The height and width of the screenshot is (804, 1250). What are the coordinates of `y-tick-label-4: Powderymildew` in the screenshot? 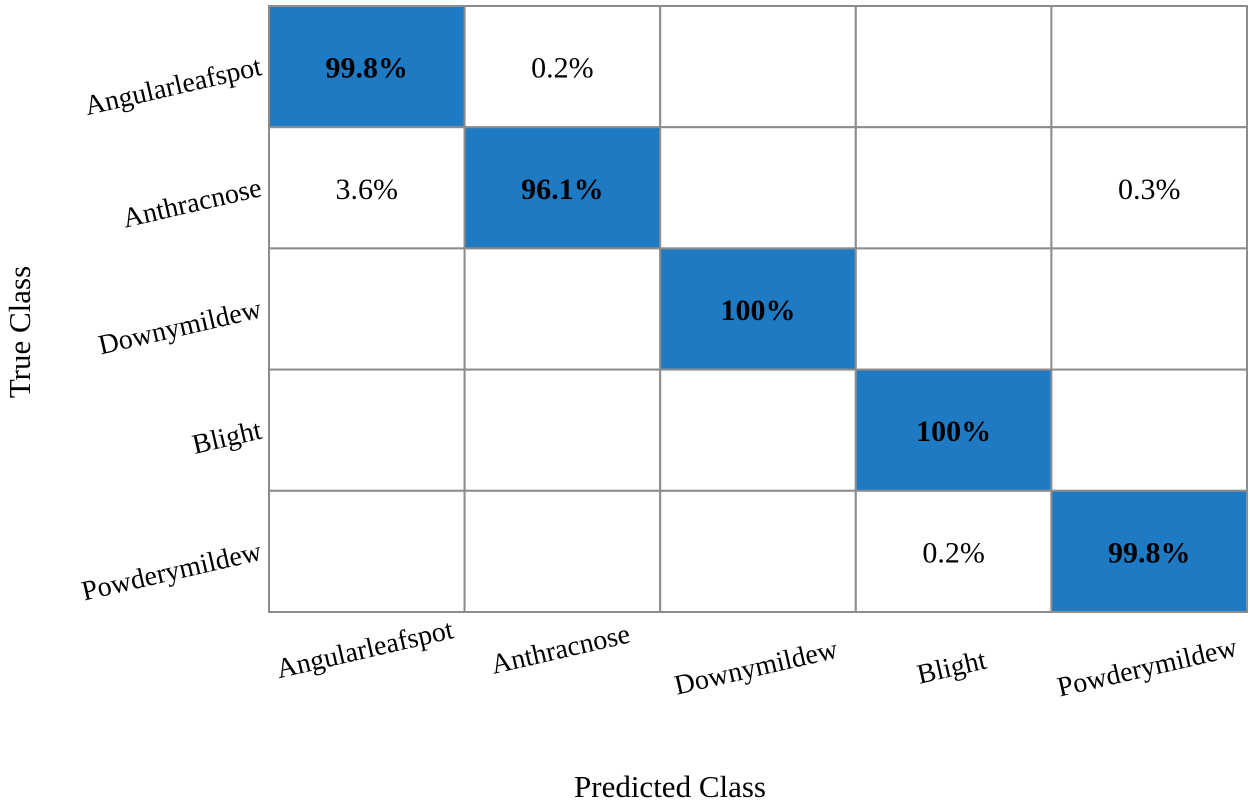 It's located at (172, 572).